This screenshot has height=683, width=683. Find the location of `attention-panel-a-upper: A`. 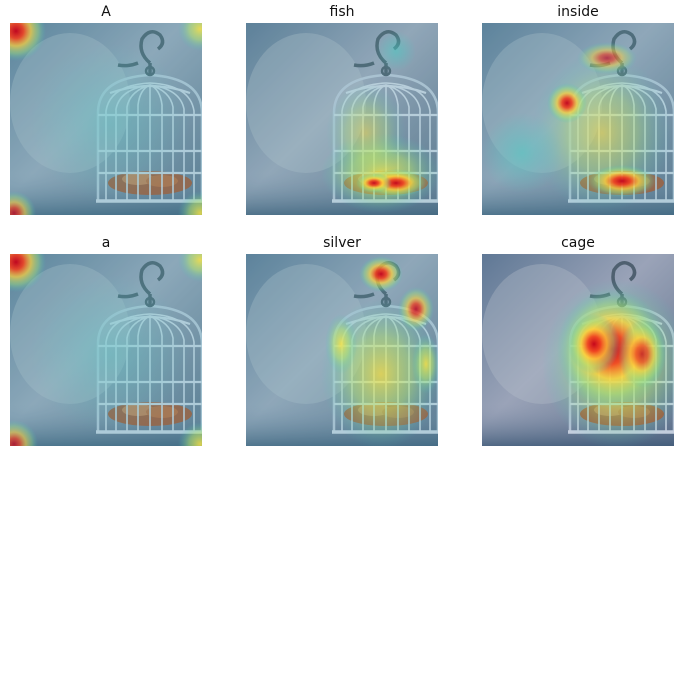

attention-panel-a-upper: A is located at coordinates (106, 109).